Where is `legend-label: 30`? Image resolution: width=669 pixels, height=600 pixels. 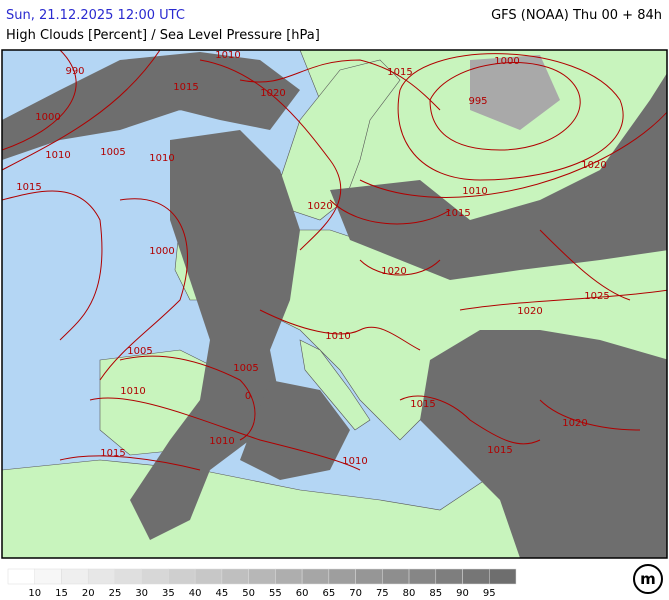
legend-label: 30 is located at coordinates (141, 593).